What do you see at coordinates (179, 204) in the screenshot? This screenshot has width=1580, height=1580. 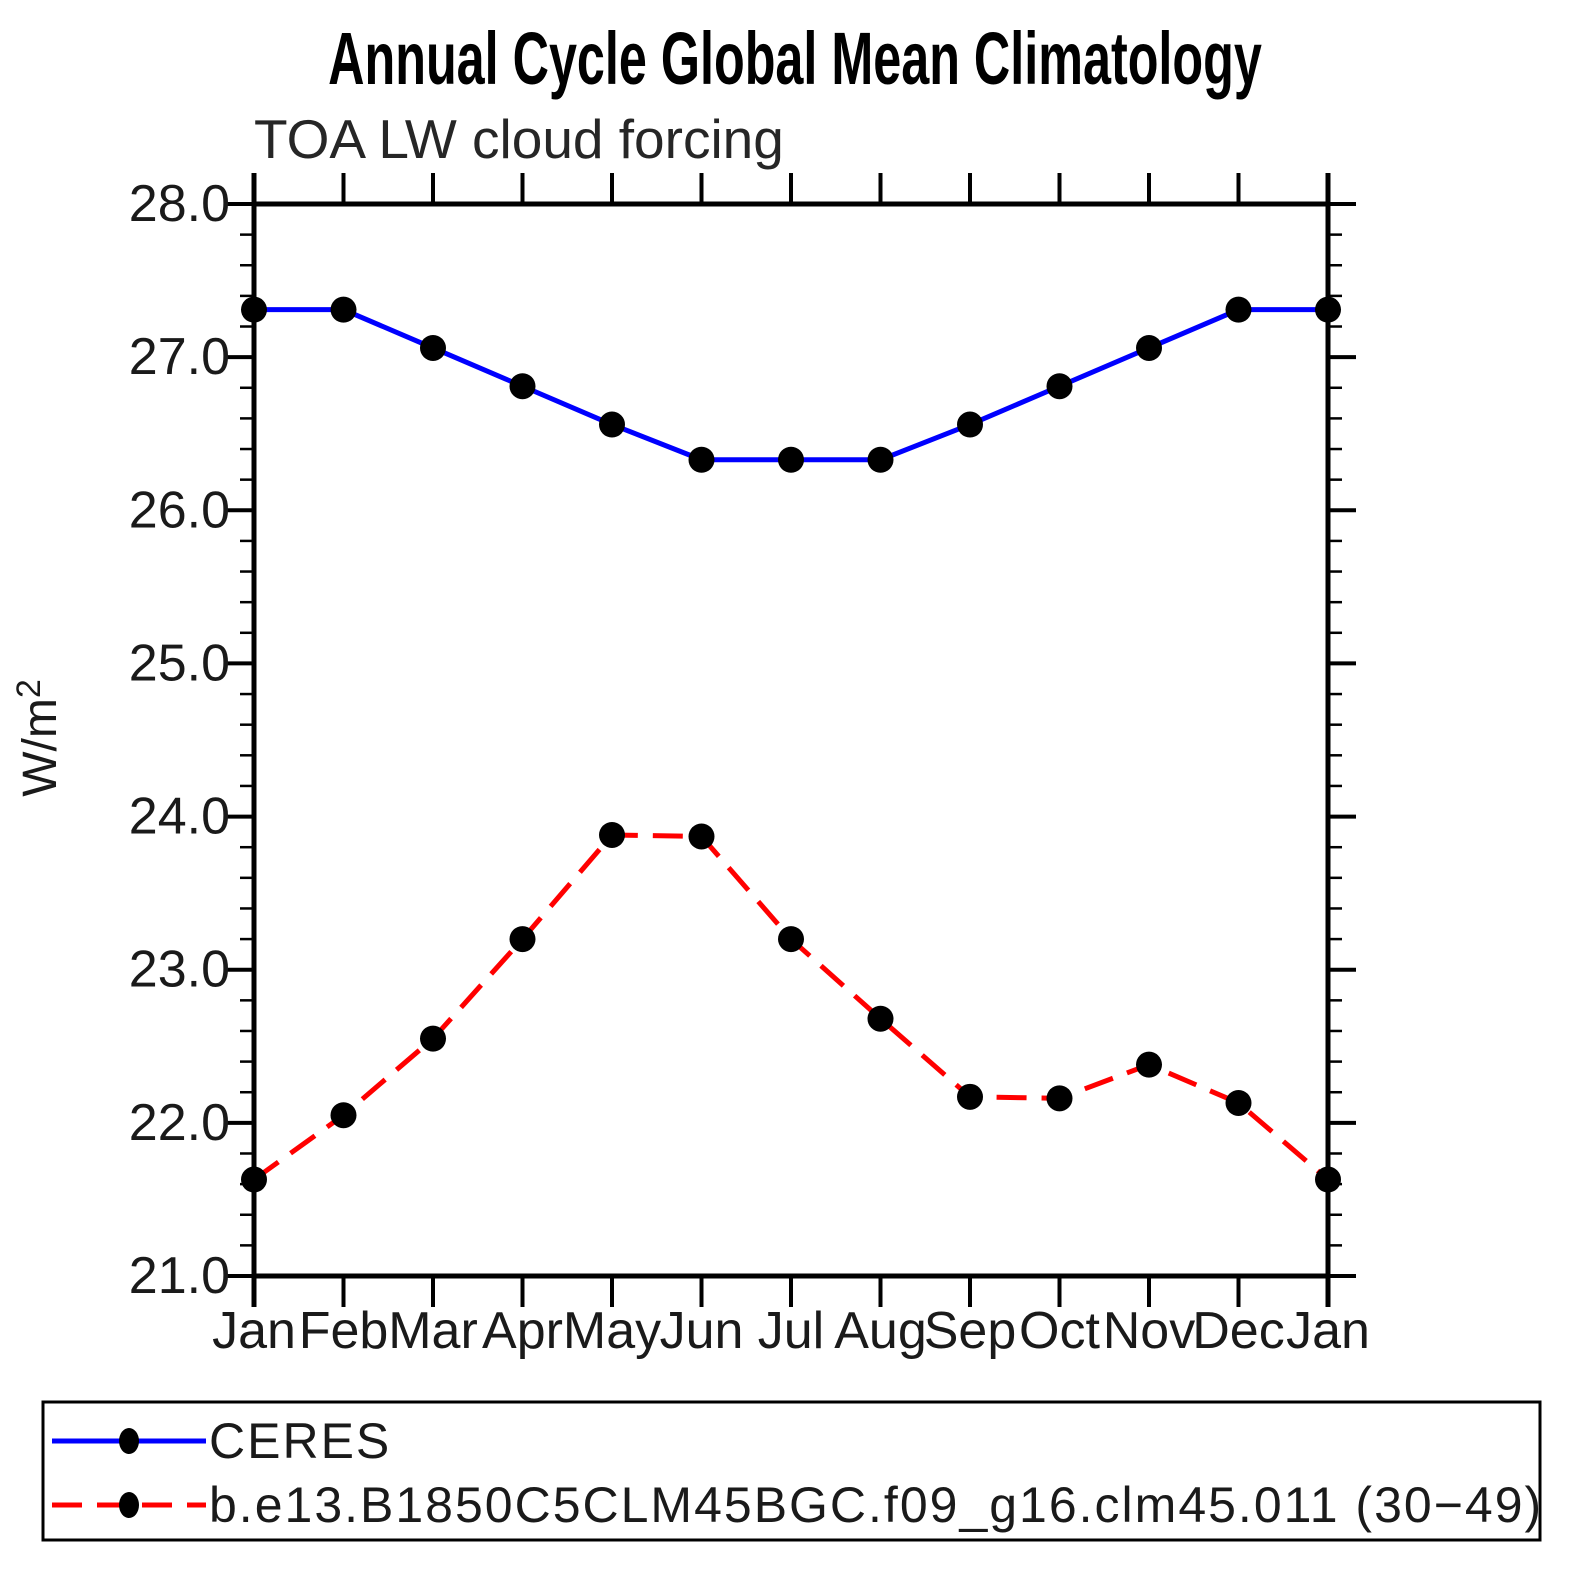 I see `y-tick-label: 28.0` at bounding box center [179, 204].